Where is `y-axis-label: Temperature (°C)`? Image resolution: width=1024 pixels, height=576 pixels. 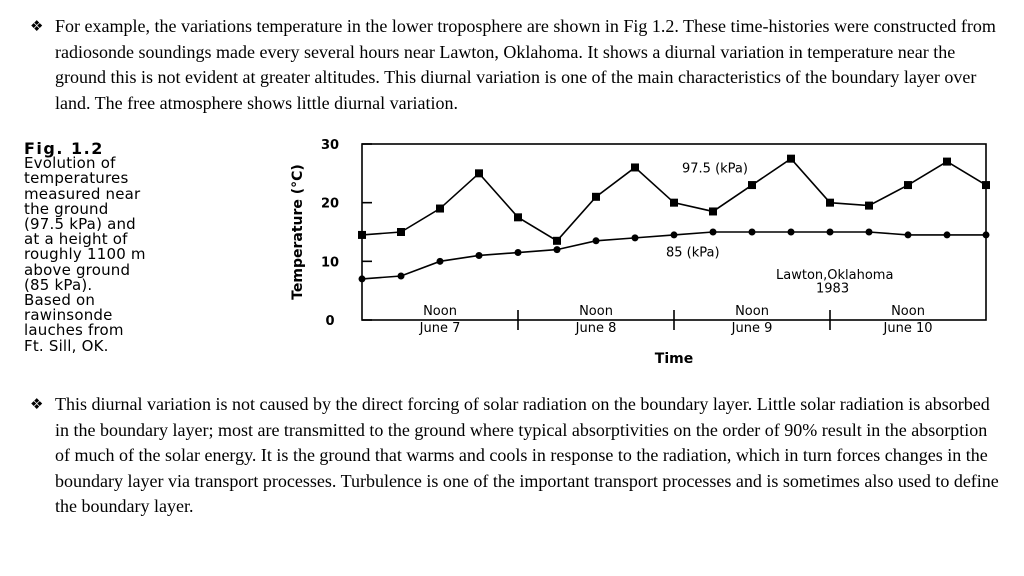 y-axis-label: Temperature (°C) is located at coordinates (298, 232).